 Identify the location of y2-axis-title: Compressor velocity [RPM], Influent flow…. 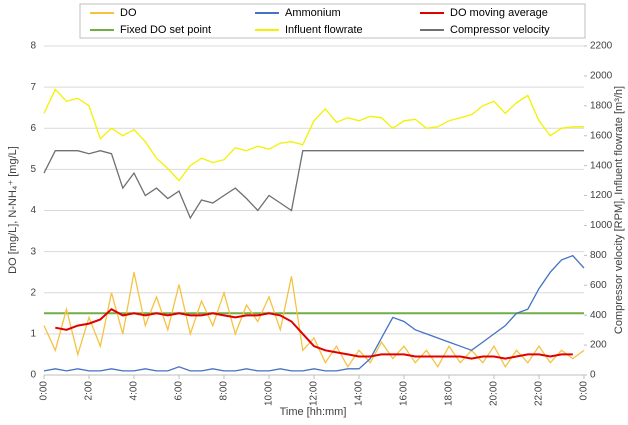
(619, 210).